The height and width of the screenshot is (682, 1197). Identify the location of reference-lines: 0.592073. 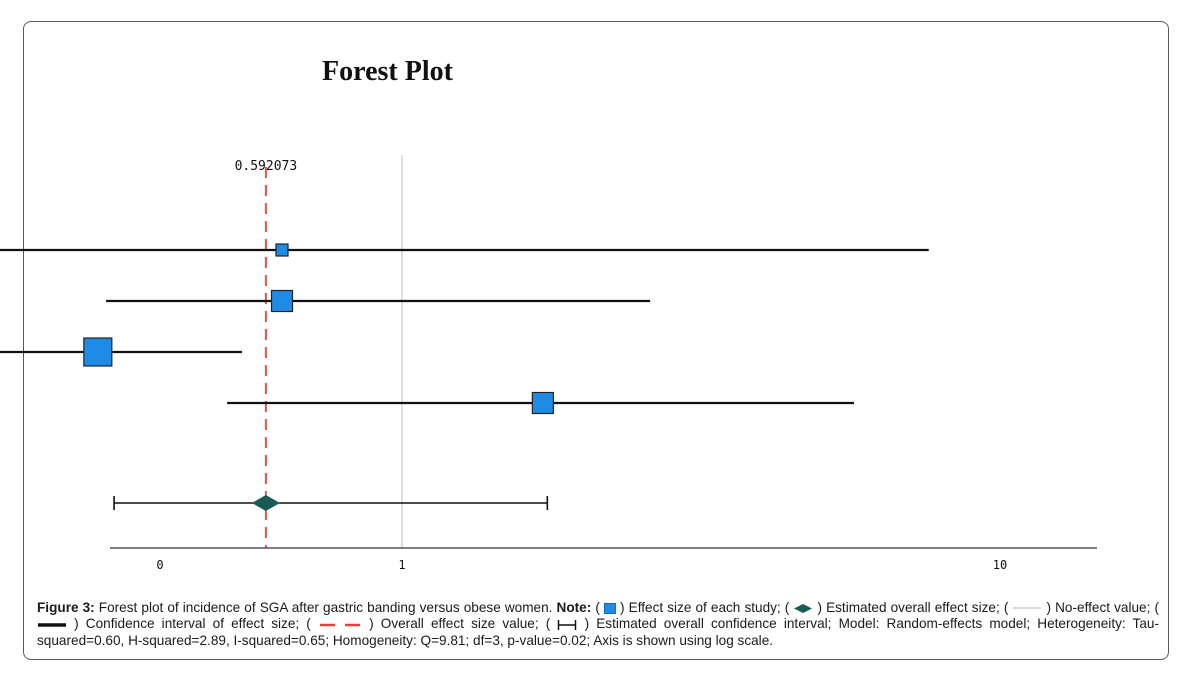
(319, 351).